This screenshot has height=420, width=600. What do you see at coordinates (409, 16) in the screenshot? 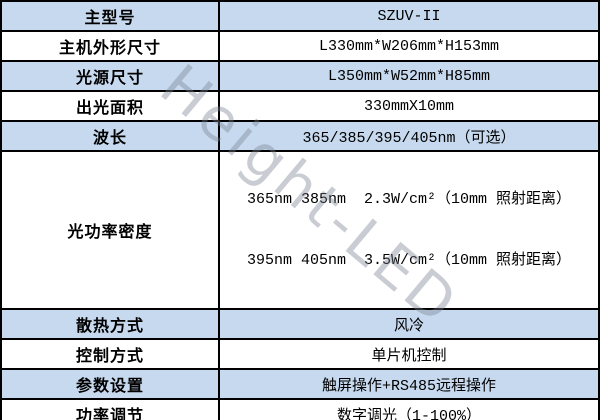
I see `spec-value-model: SZUV-II` at bounding box center [409, 16].